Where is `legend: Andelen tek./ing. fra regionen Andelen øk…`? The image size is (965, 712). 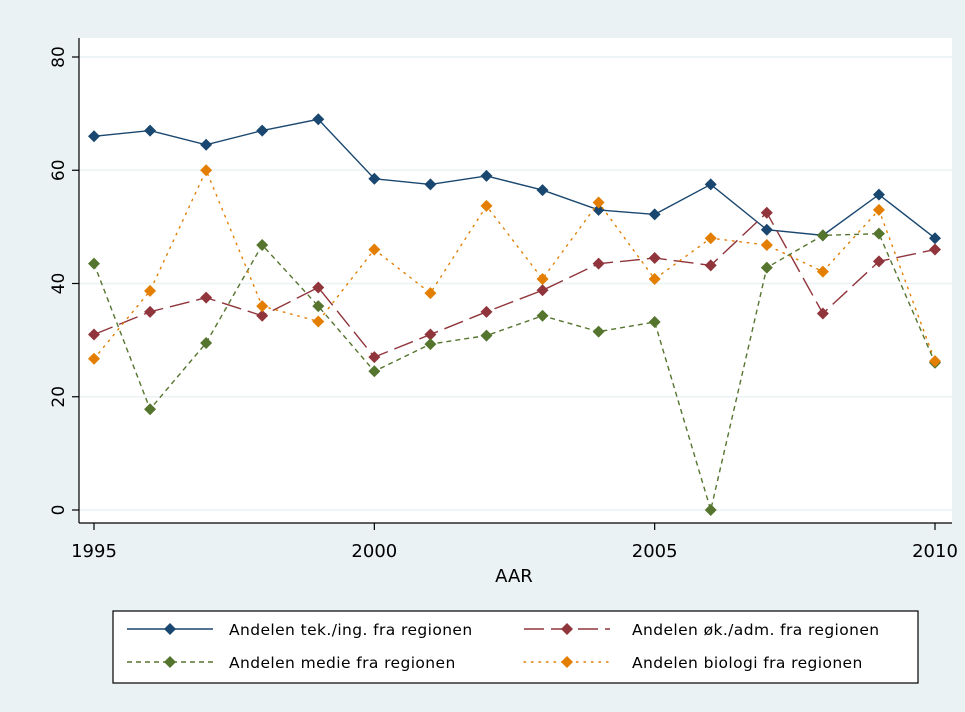 legend: Andelen tek./ing. fra regionen Andelen øk… is located at coordinates (515, 647).